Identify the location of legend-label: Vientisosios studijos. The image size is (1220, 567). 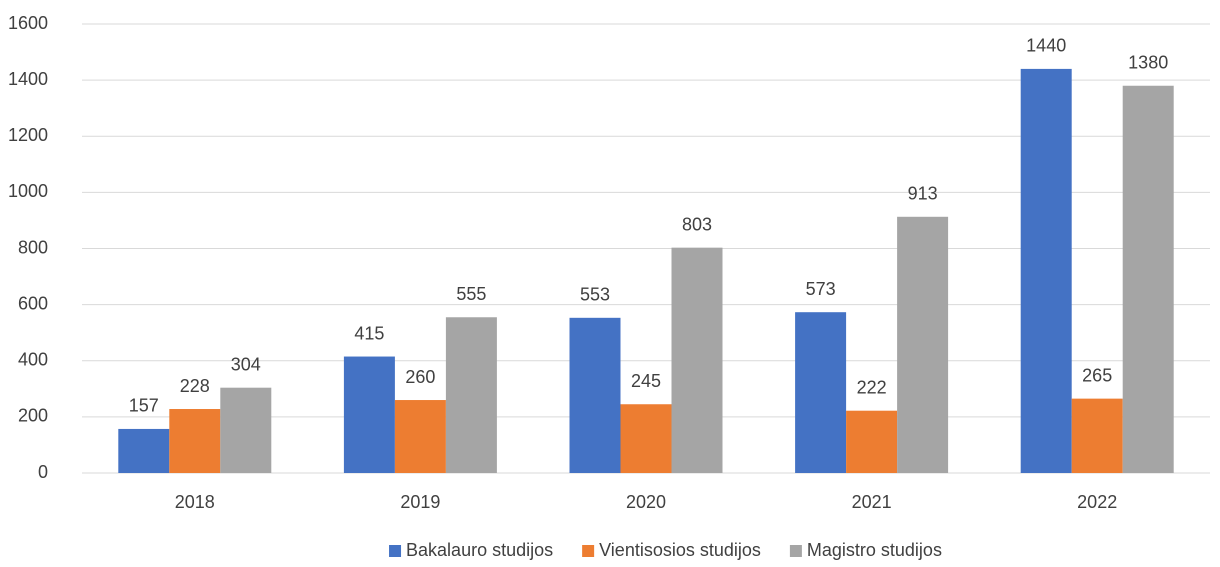
(680, 550).